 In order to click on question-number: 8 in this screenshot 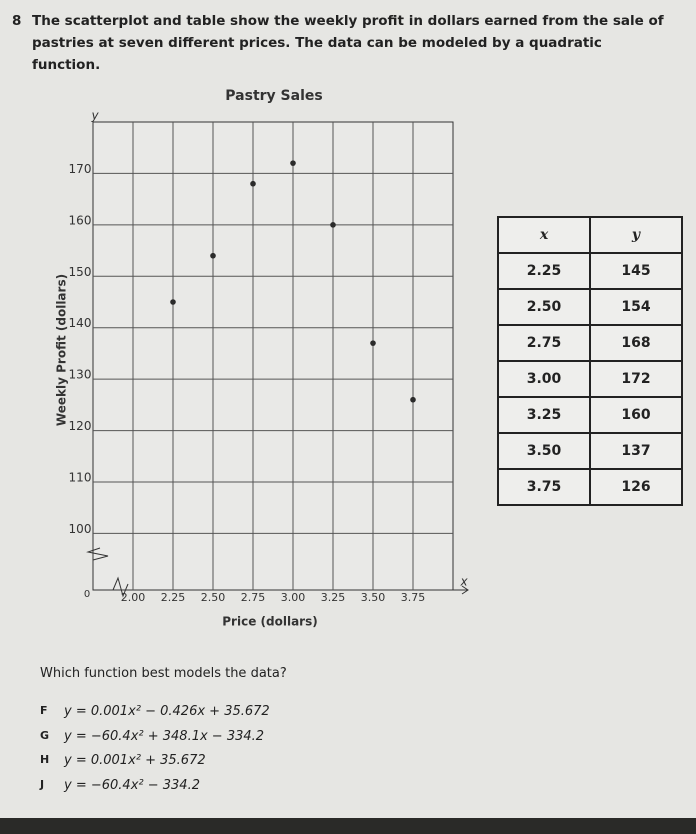, I will do `click(17, 21)`.